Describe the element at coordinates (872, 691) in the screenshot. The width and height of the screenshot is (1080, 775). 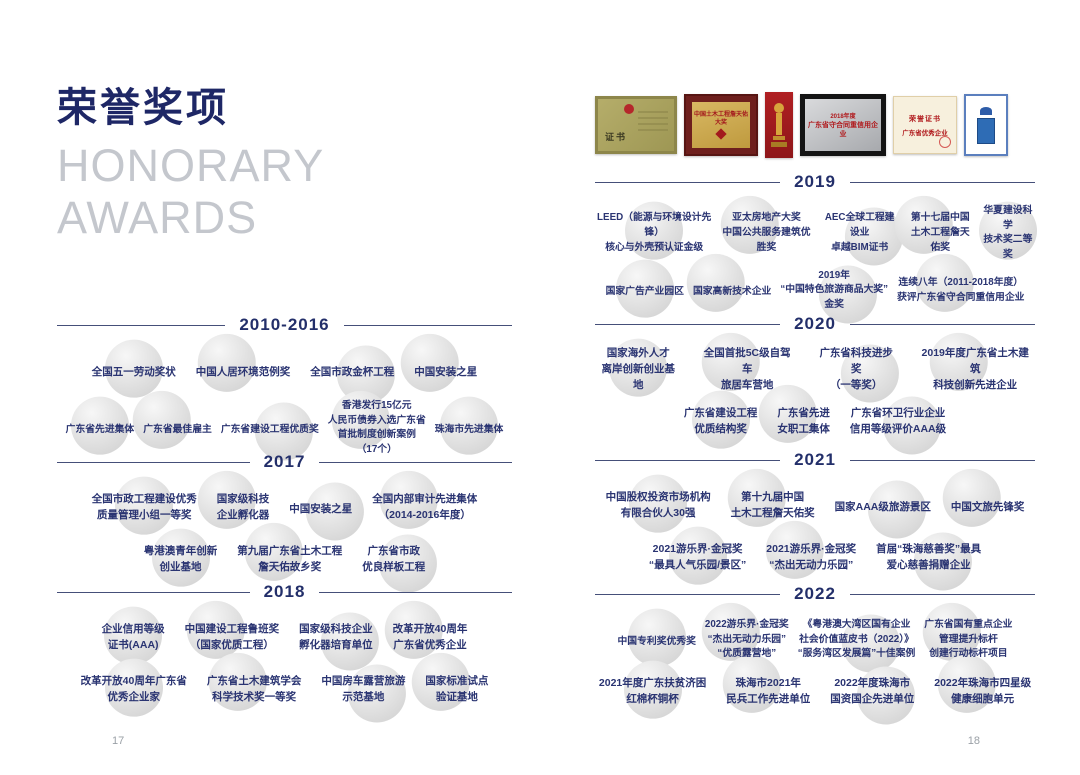
I see `award-label: 2022年度珠海市 国资国企先进单位` at that location.